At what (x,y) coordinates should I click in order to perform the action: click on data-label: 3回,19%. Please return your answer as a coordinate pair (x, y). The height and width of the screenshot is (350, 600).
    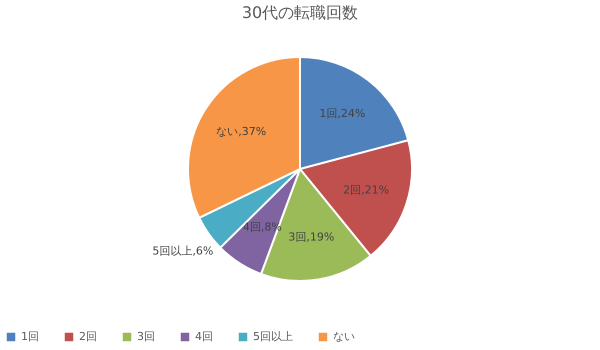
    Looking at the image, I should click on (311, 237).